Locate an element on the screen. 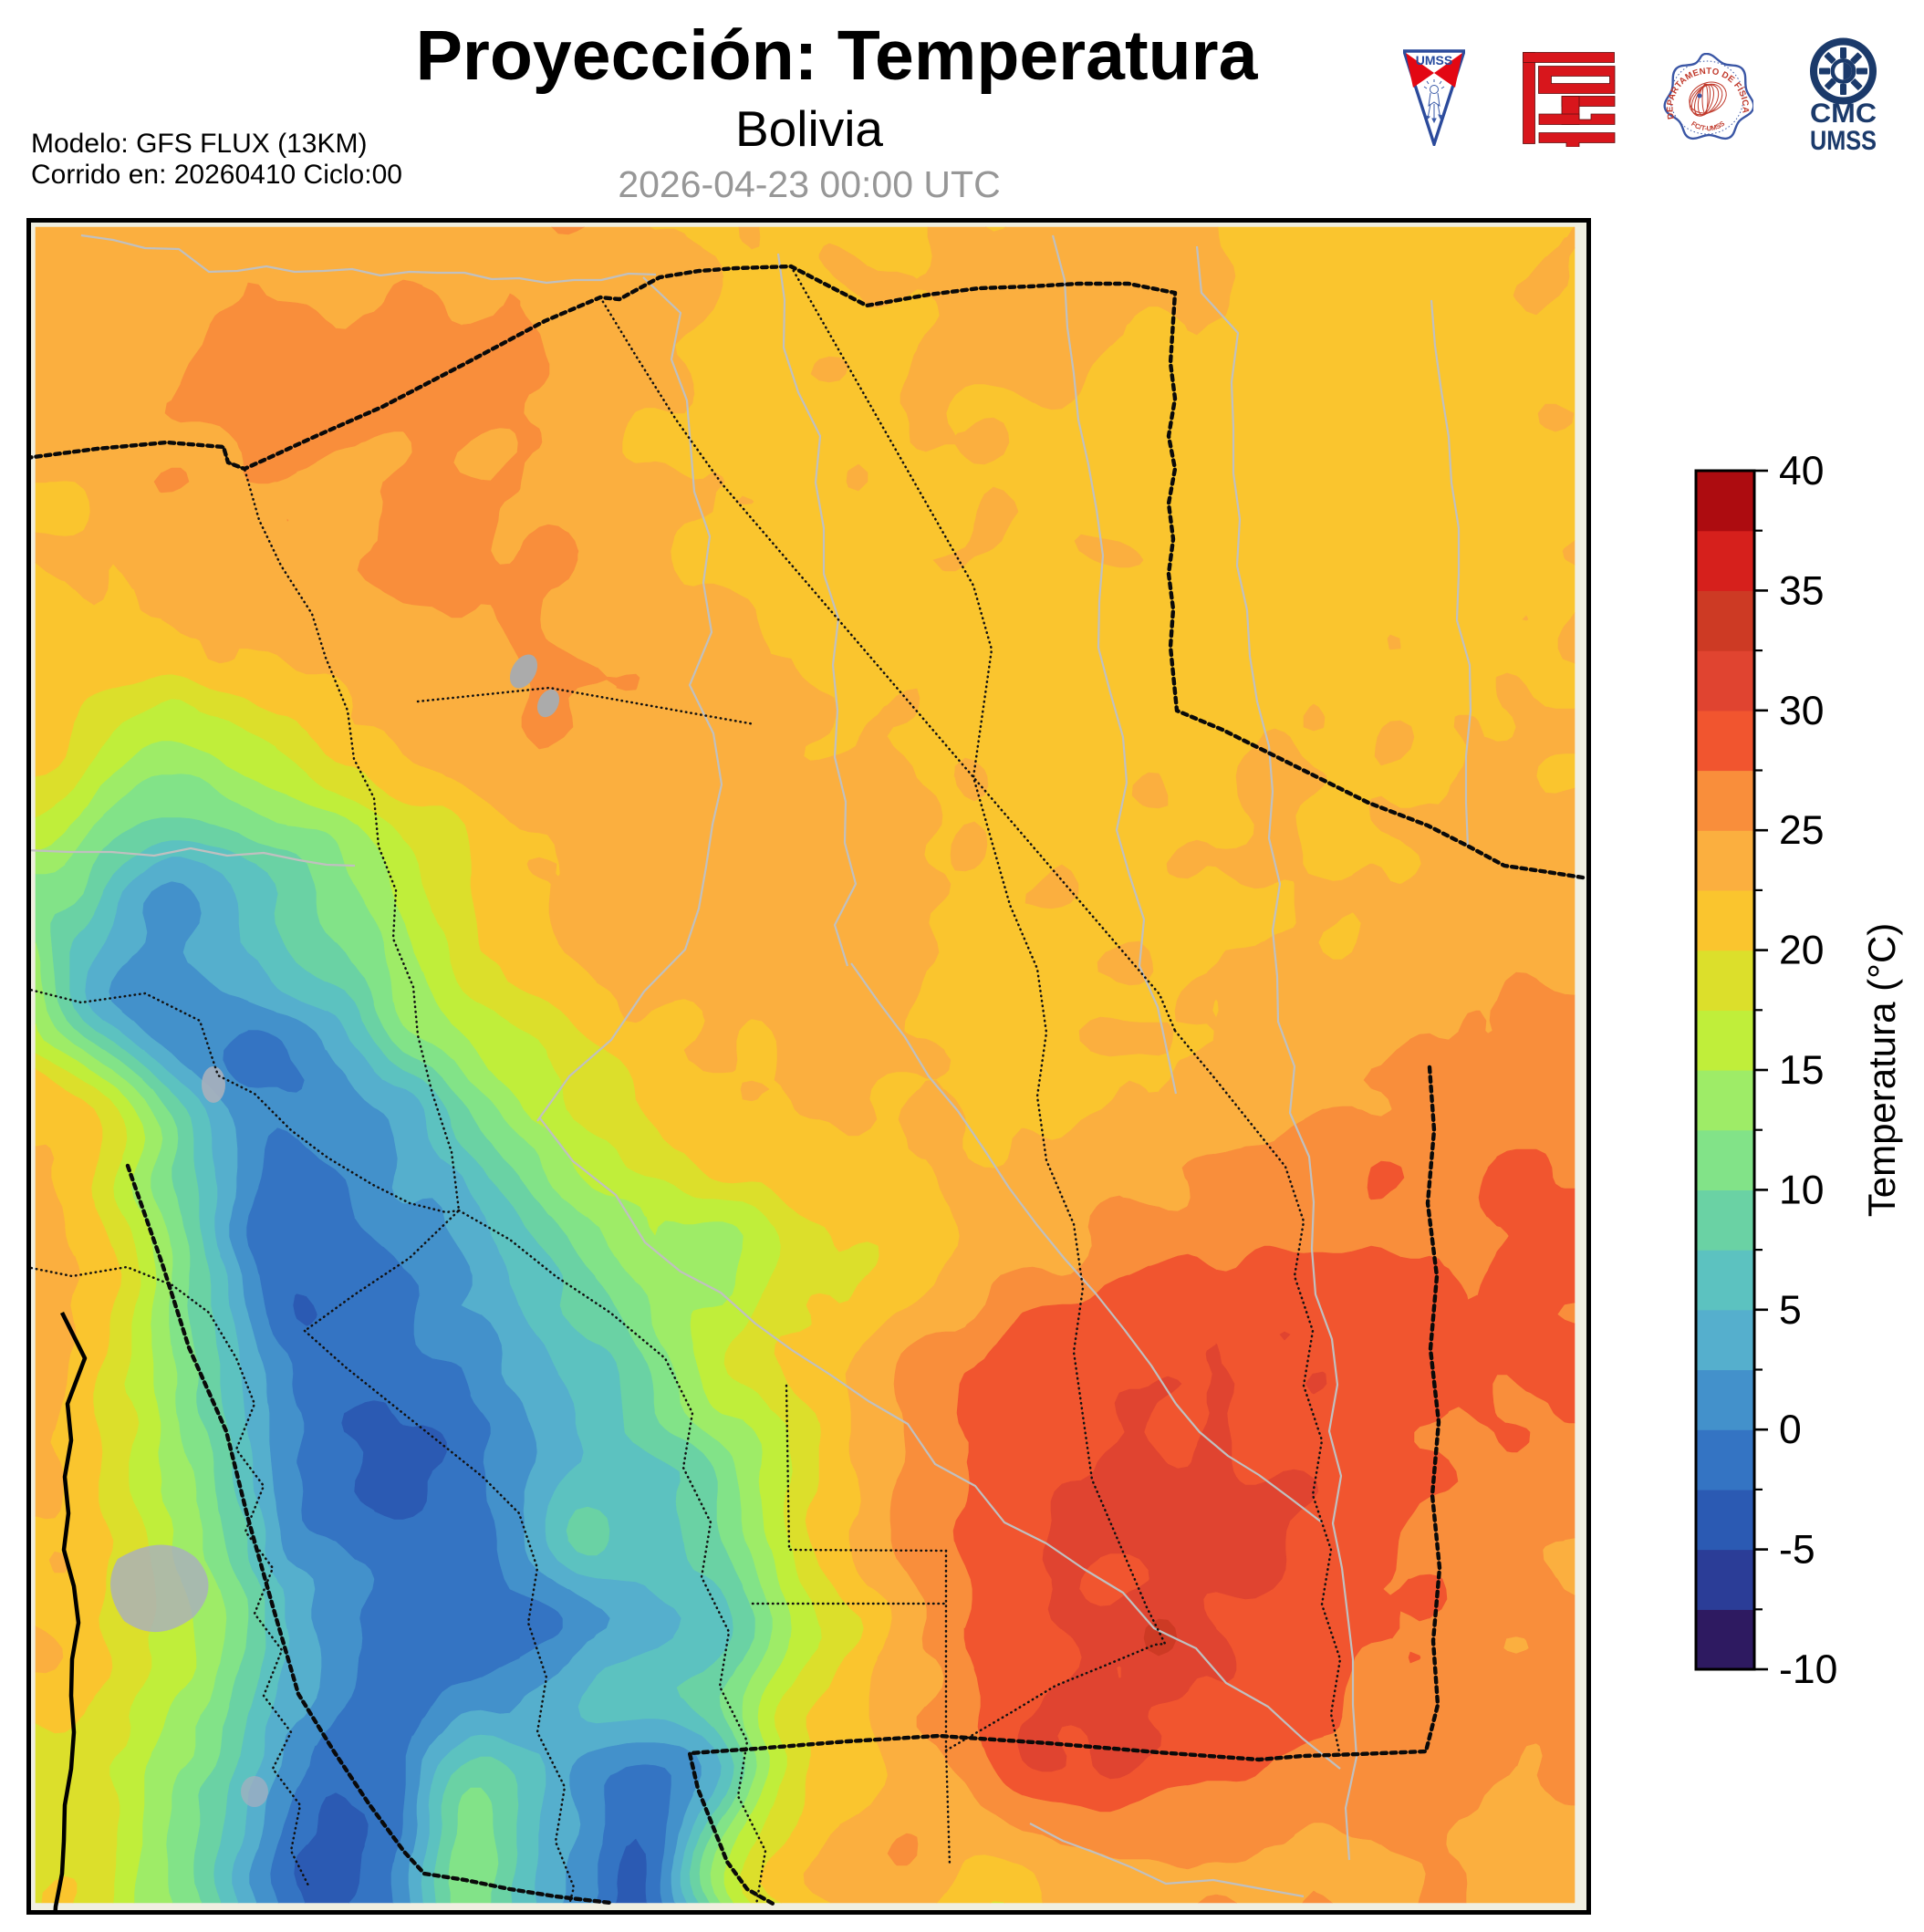 The width and height of the screenshot is (1924, 1932). svg-text: 20 is located at coordinates (1802, 951).